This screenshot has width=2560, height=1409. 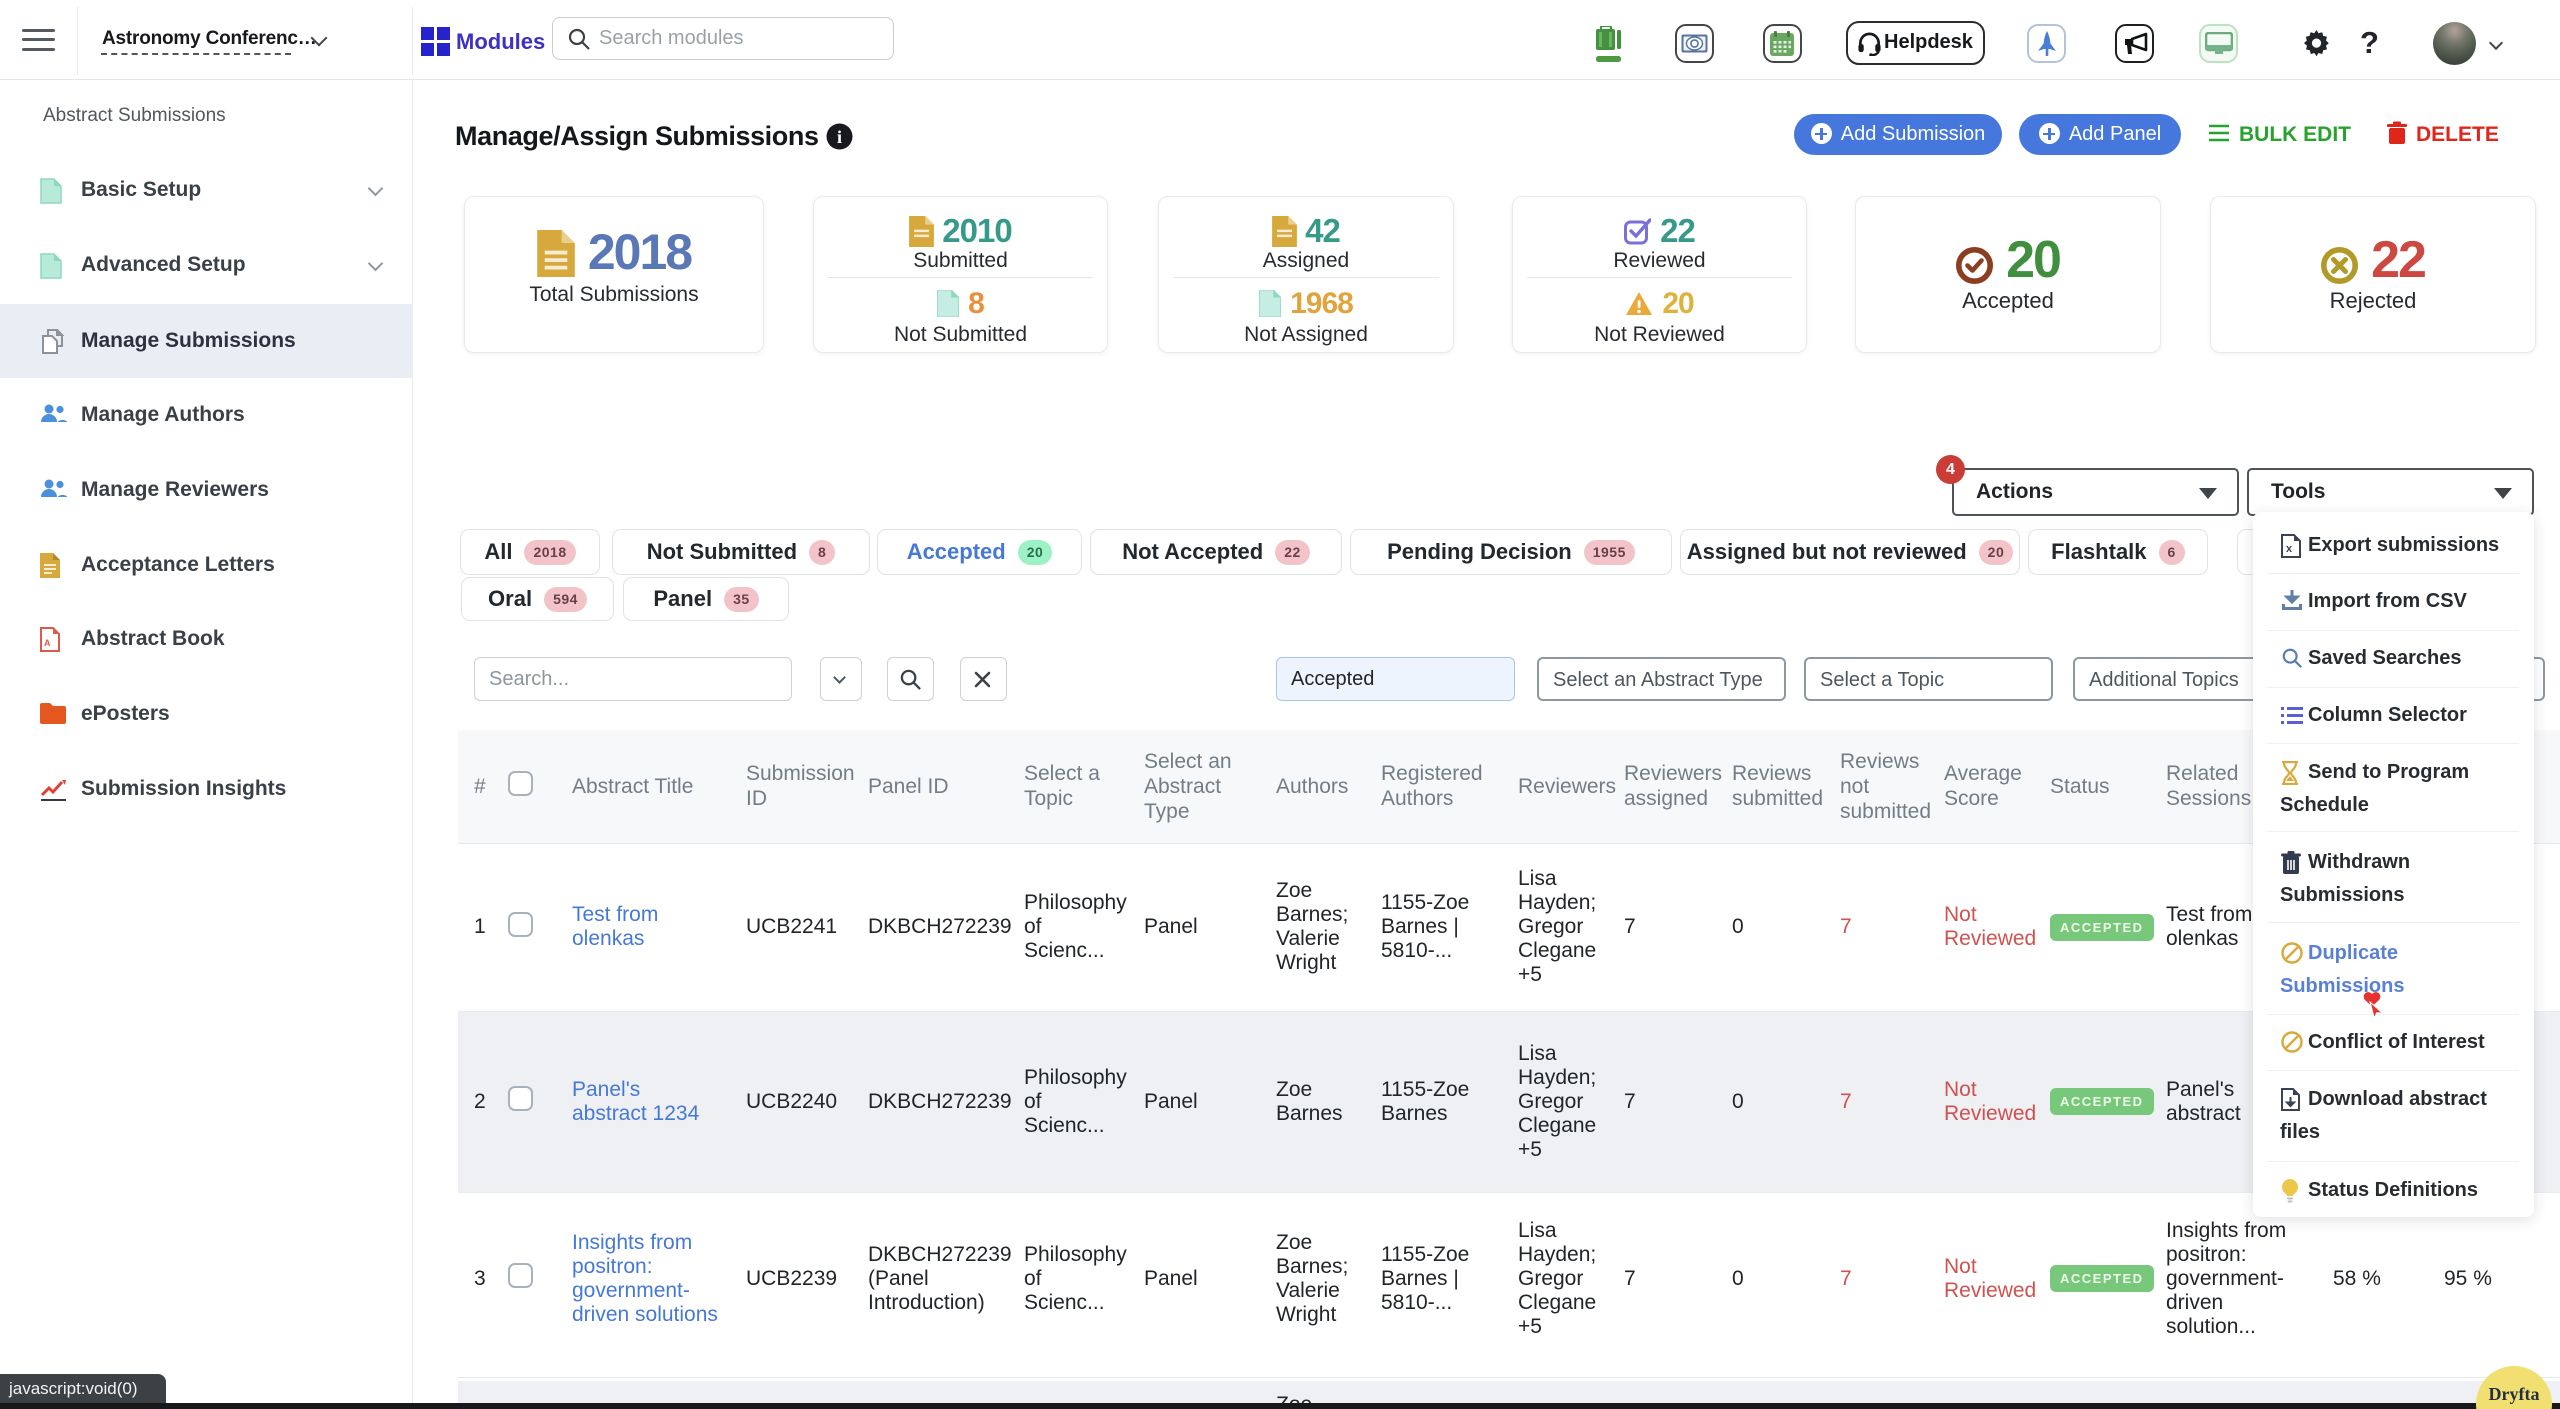 I want to click on svg-text: x, so click(x=2289, y=549).